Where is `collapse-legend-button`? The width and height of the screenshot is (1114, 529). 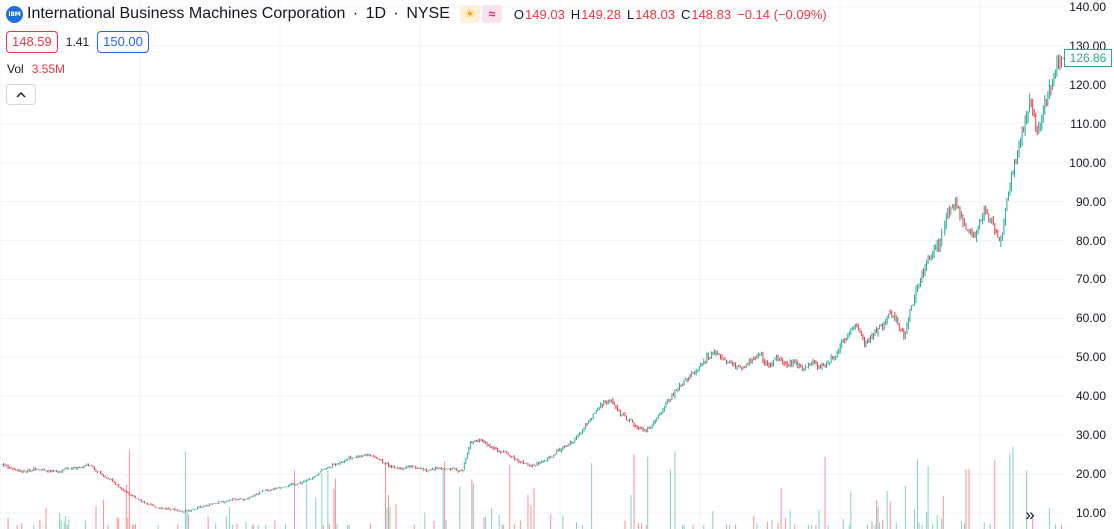 collapse-legend-button is located at coordinates (21, 94).